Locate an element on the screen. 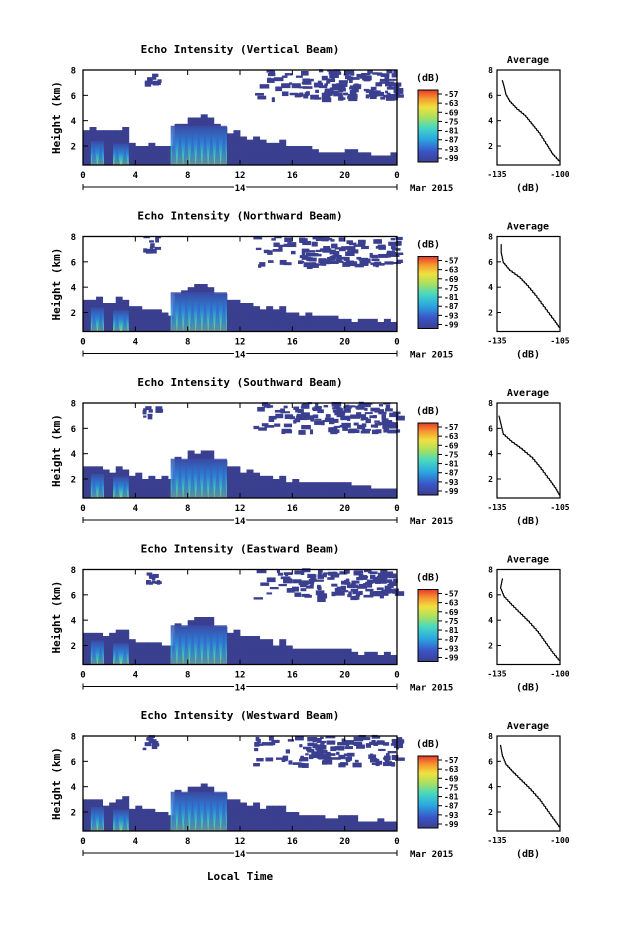  colorbar-tick-label: -87 is located at coordinates (451, 639).